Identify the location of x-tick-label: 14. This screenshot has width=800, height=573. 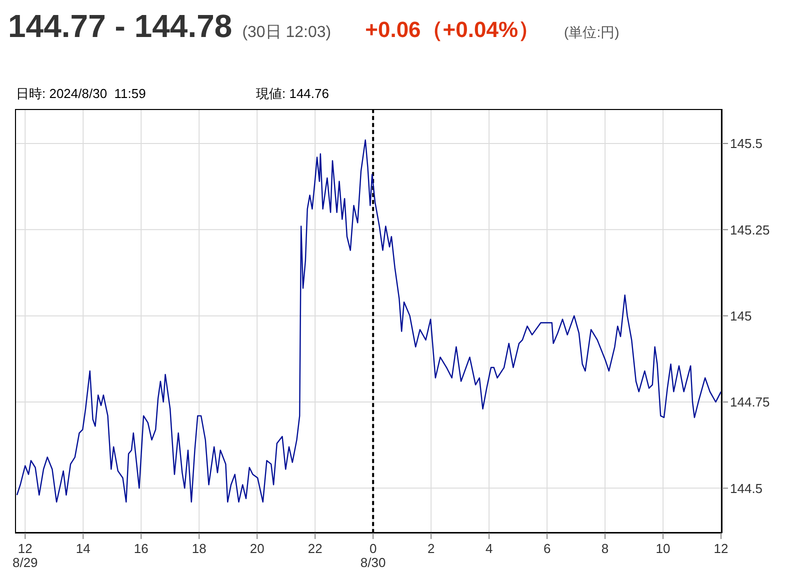
(83, 548).